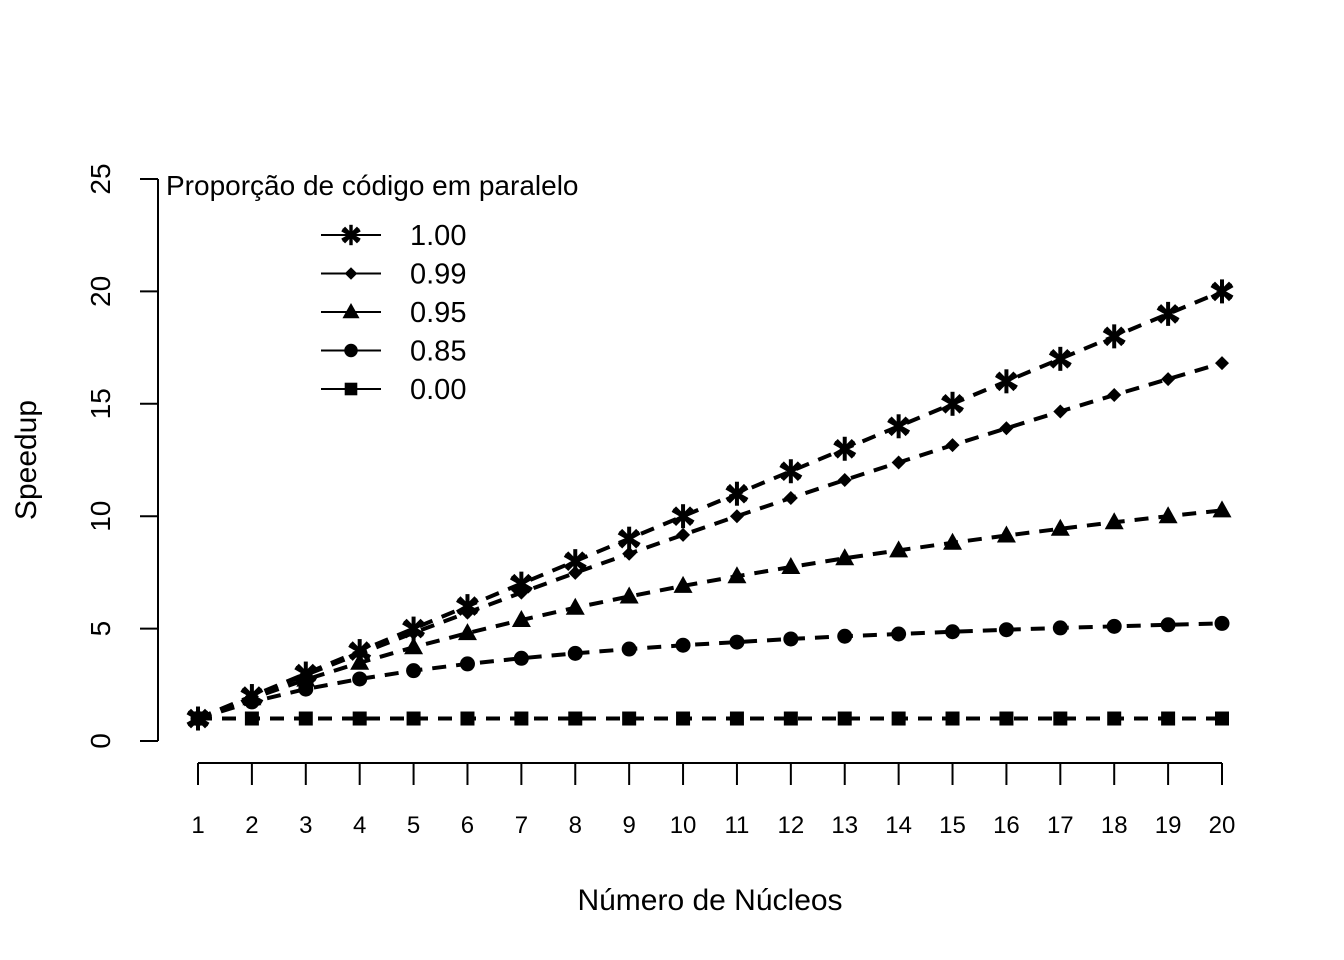 This screenshot has height=960, width=1344. Describe the element at coordinates (100, 741) in the screenshot. I see `y-tick-label: 0` at that location.